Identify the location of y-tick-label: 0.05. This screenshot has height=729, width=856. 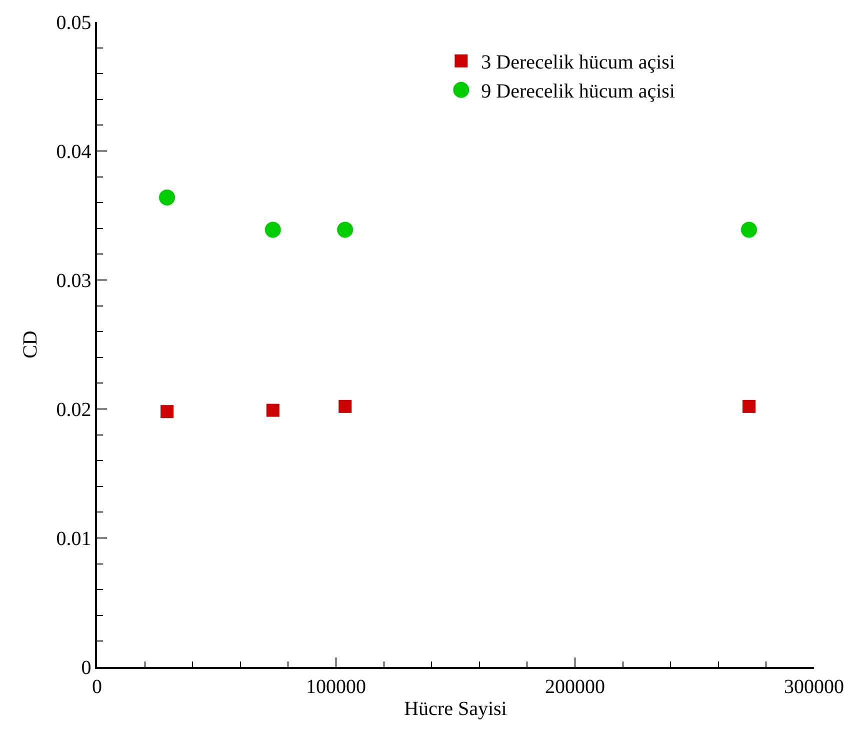
(74, 23).